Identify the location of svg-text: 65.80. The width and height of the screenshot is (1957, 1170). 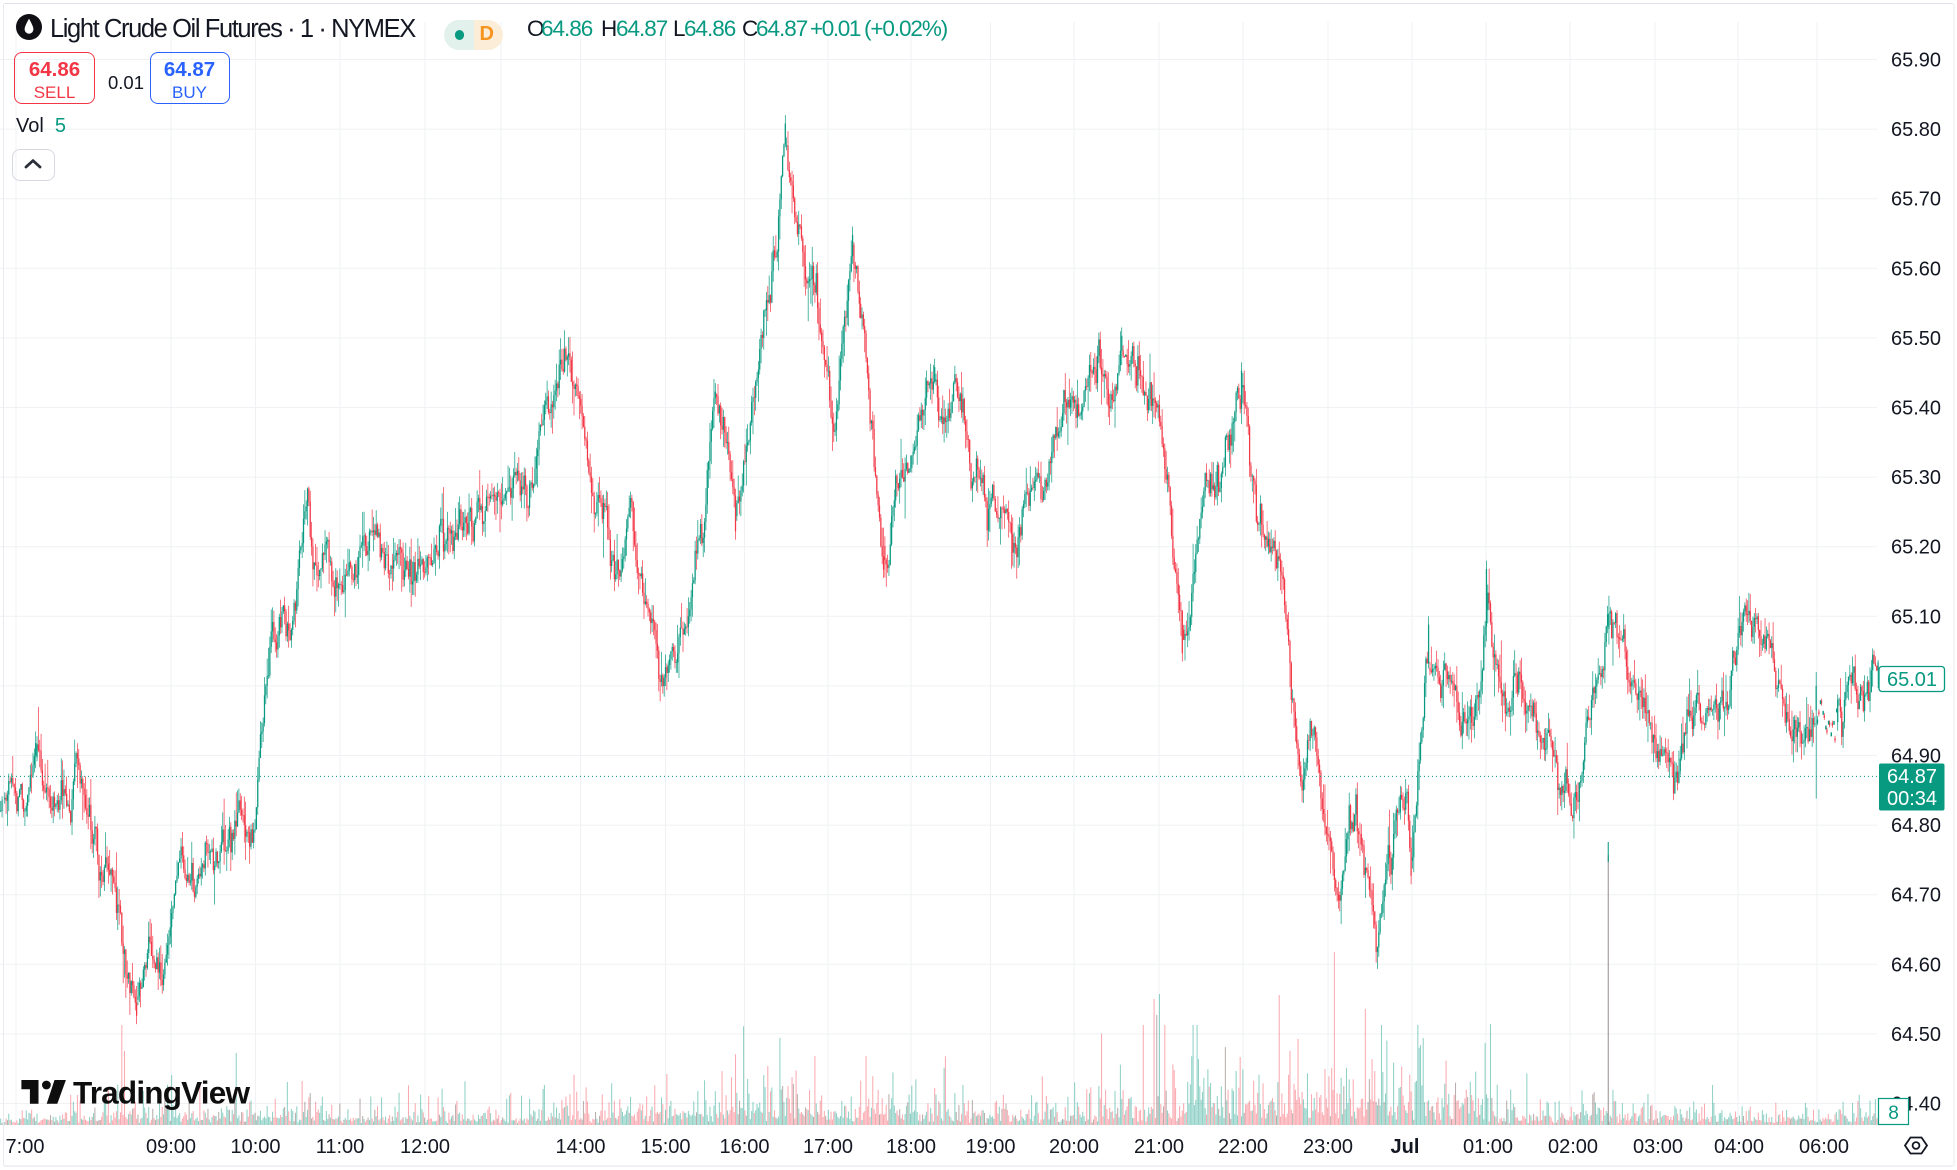
(1916, 130).